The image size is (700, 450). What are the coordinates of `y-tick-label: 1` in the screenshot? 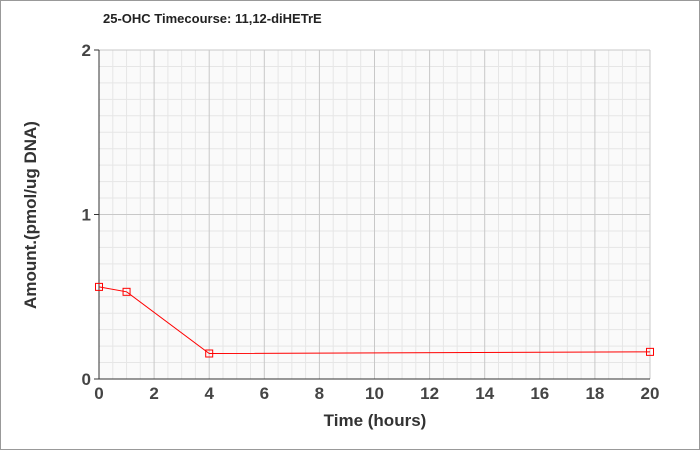 It's located at (86, 215).